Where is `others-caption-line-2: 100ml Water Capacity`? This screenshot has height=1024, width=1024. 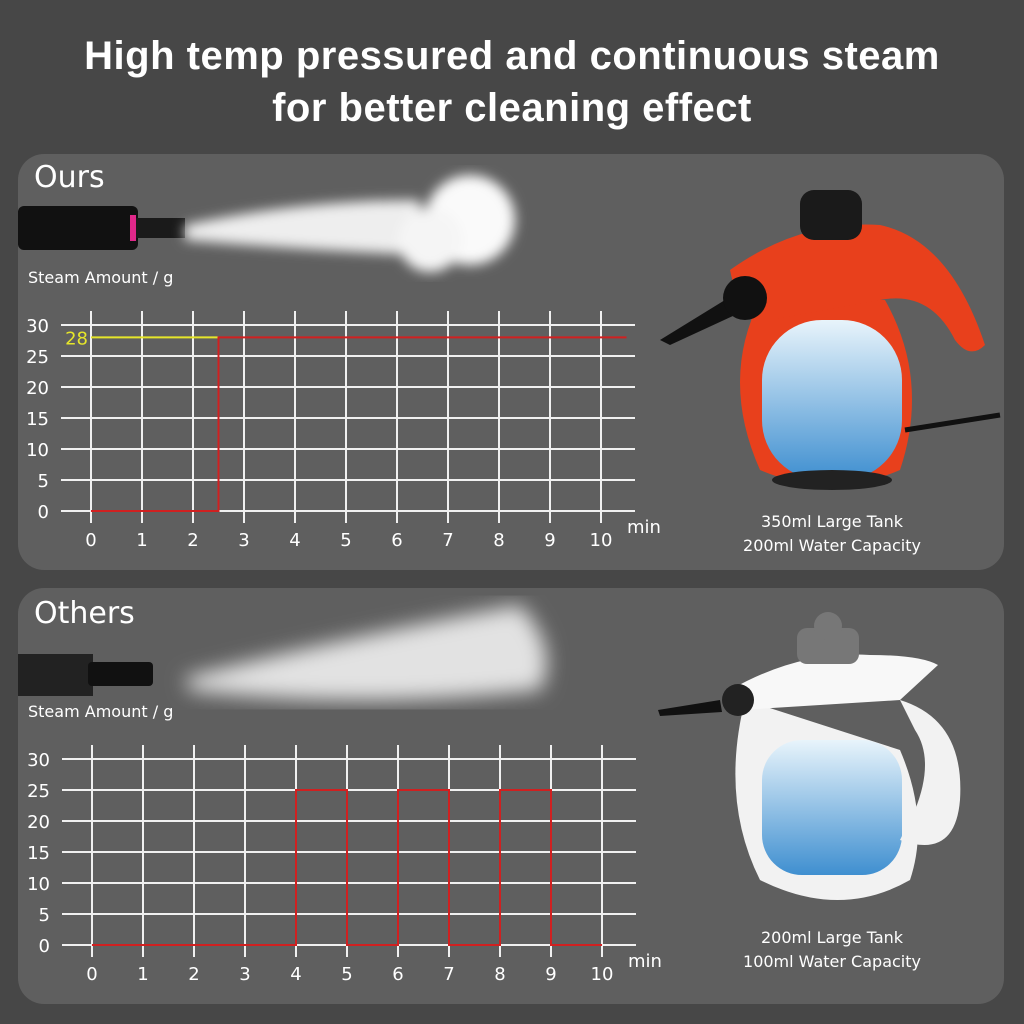 others-caption-line-2: 100ml Water Capacity is located at coordinates (832, 961).